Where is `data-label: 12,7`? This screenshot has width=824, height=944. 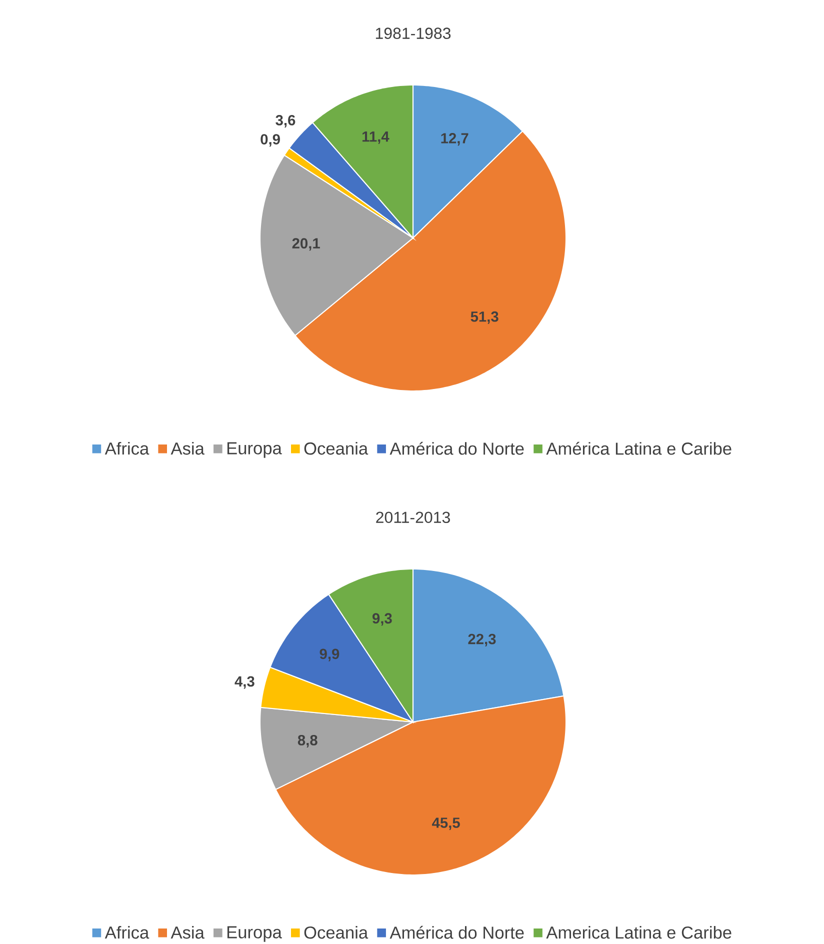 data-label: 12,7 is located at coordinates (454, 139).